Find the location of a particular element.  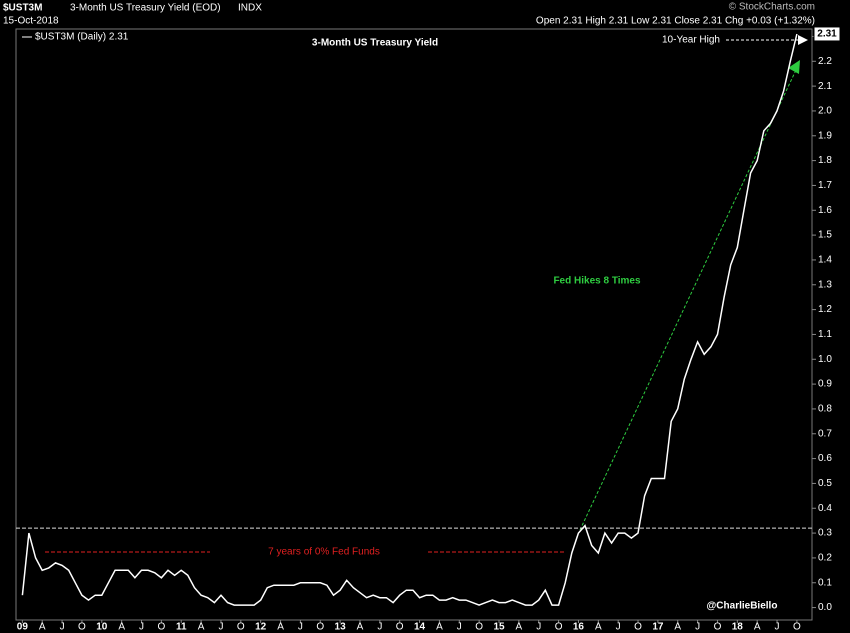

y-tick-label: 0.0 is located at coordinates (825, 607).